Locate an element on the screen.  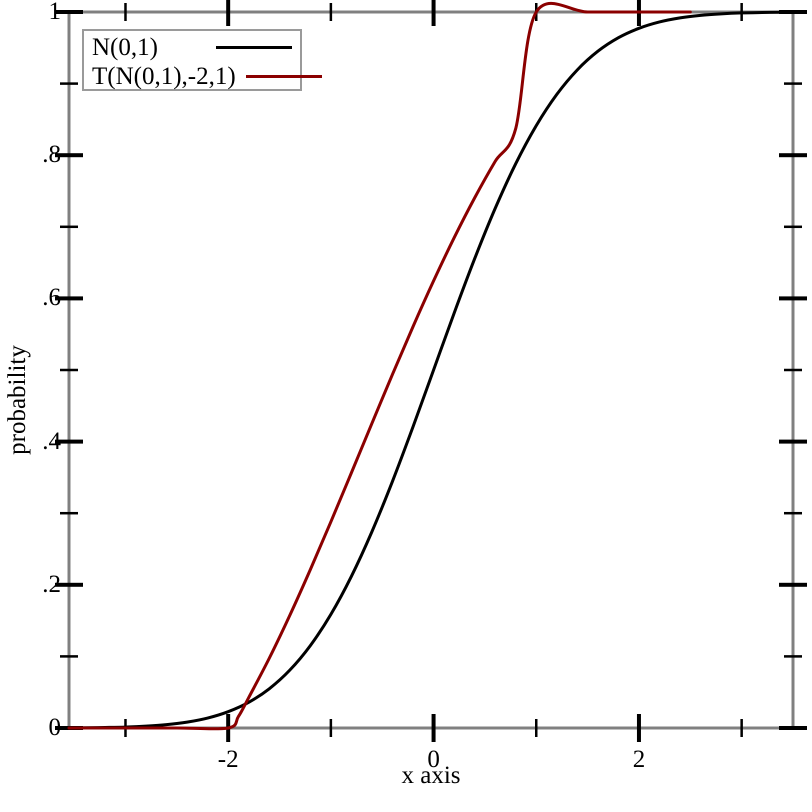
legend-label-1: T(N(0,1),-2,1) is located at coordinates (164, 76).